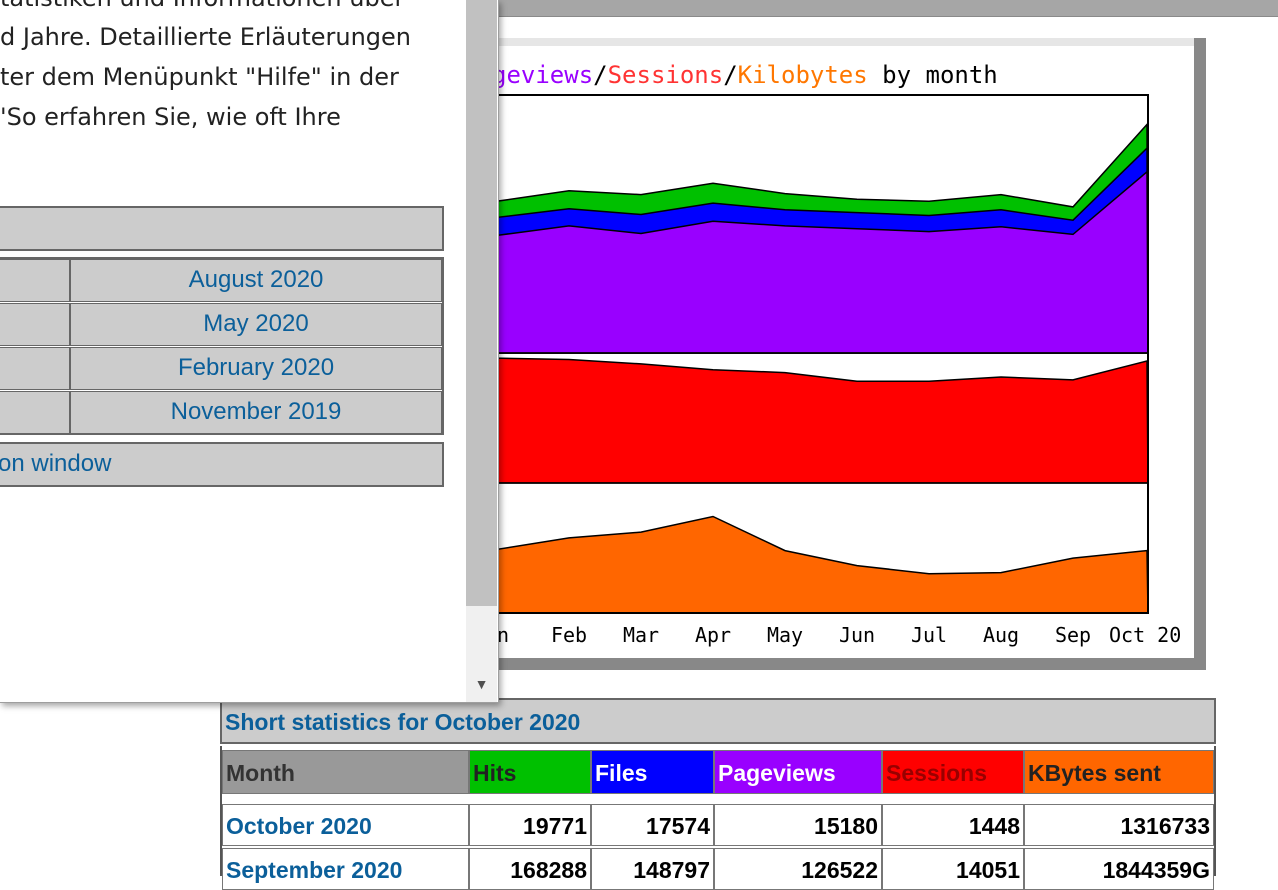 The width and height of the screenshot is (1278, 890). Describe the element at coordinates (1145, 635) in the screenshot. I see `x-tick-label: Oct 20` at that location.